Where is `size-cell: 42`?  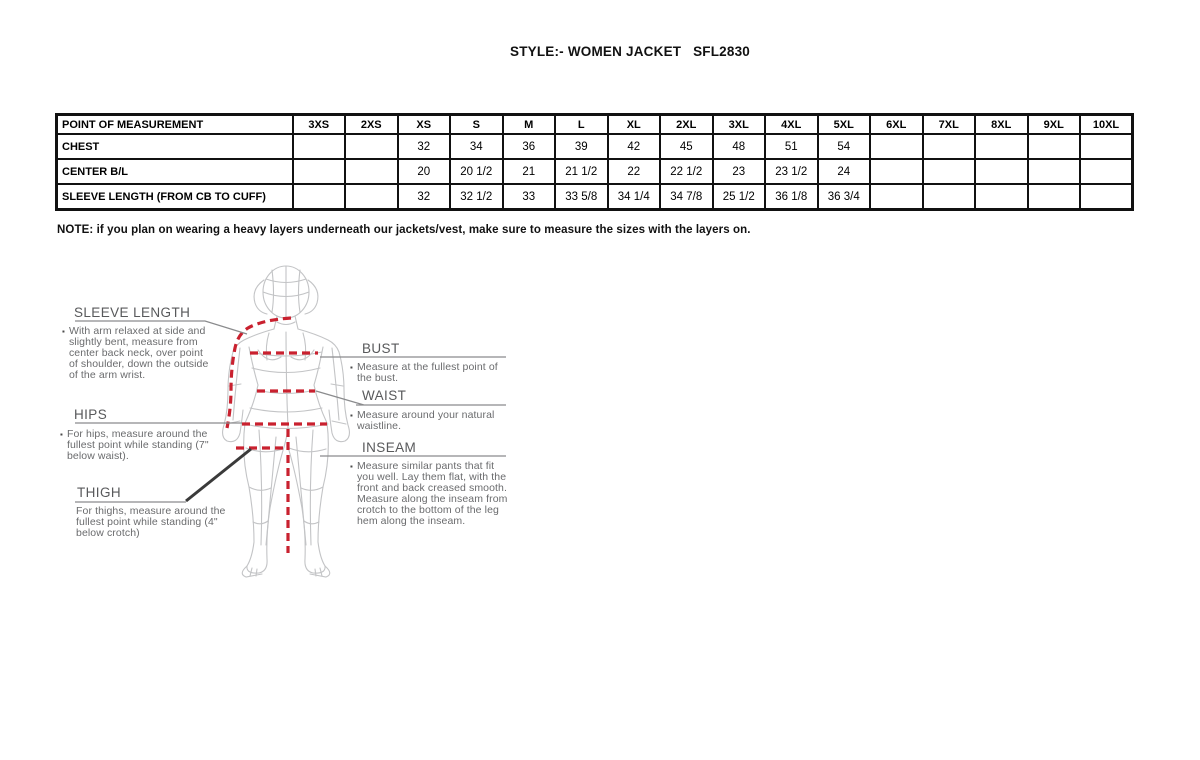 size-cell: 42 is located at coordinates (633, 146).